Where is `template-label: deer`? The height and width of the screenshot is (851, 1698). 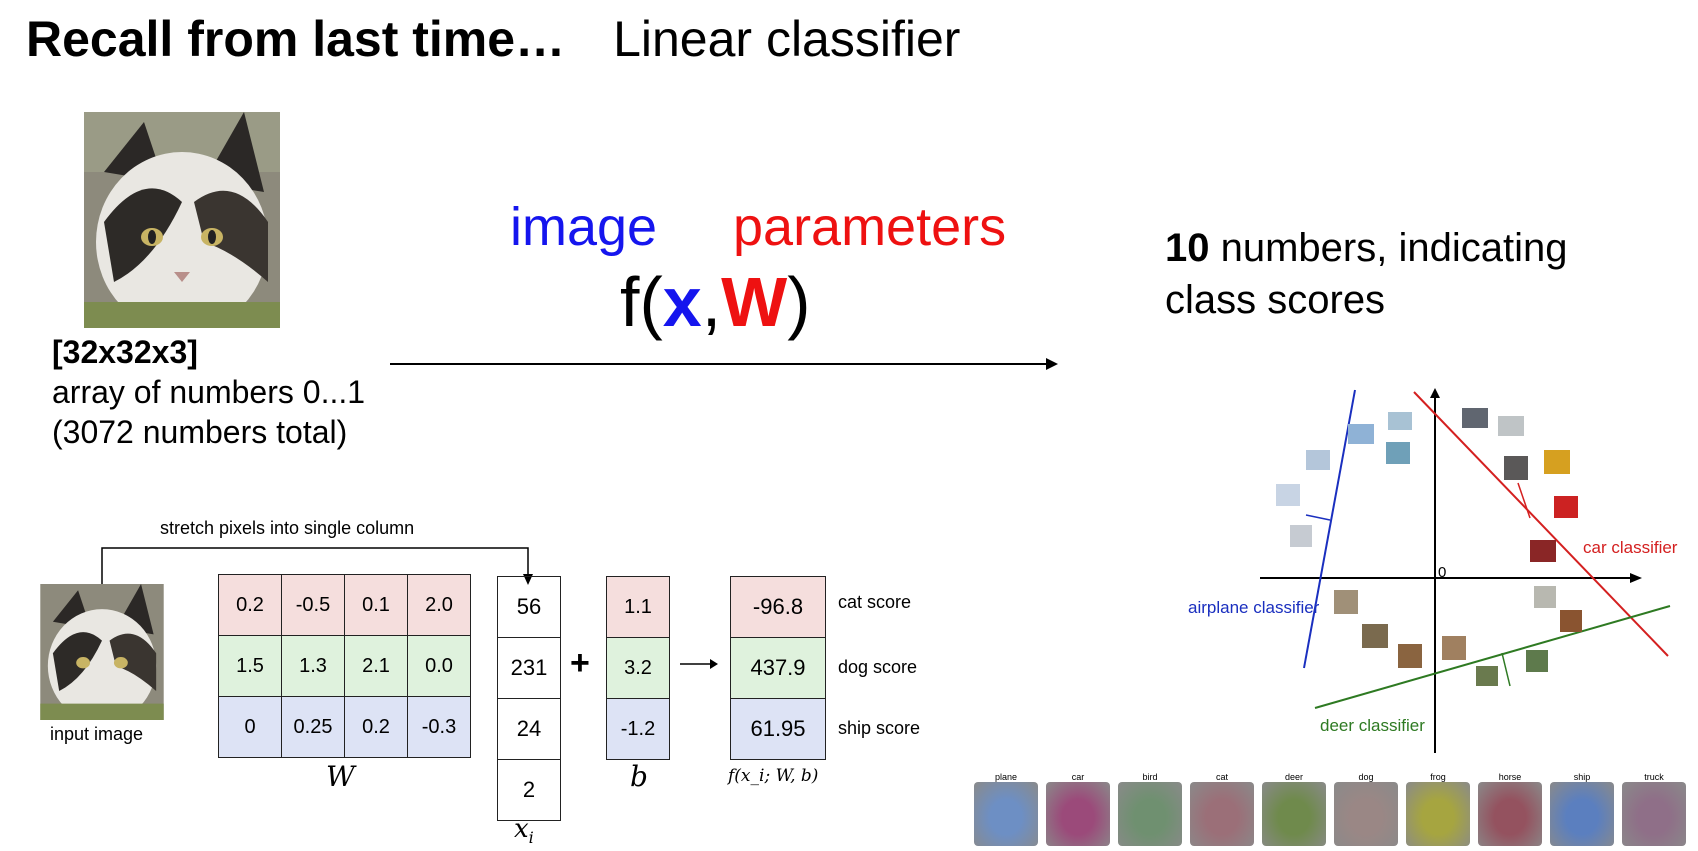 template-label: deer is located at coordinates (1293, 777).